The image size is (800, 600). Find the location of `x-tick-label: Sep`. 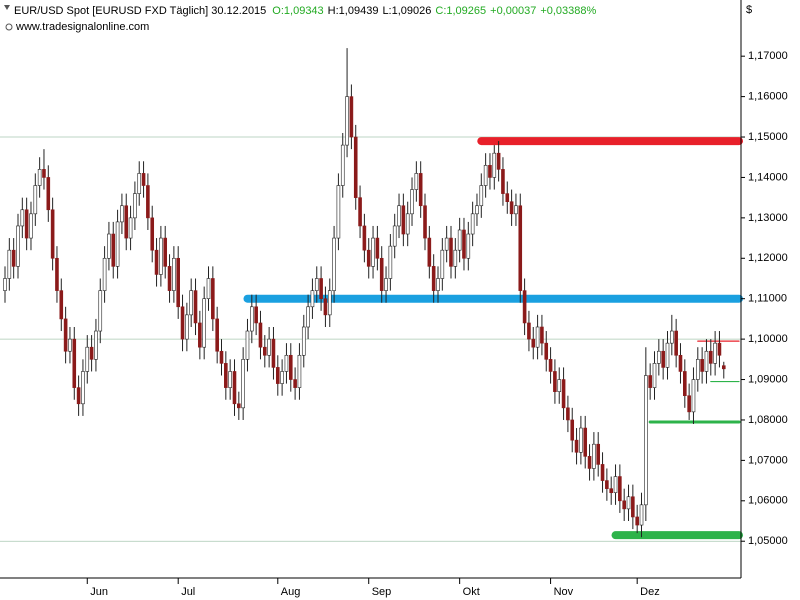

x-tick-label: Sep is located at coordinates (382, 592).